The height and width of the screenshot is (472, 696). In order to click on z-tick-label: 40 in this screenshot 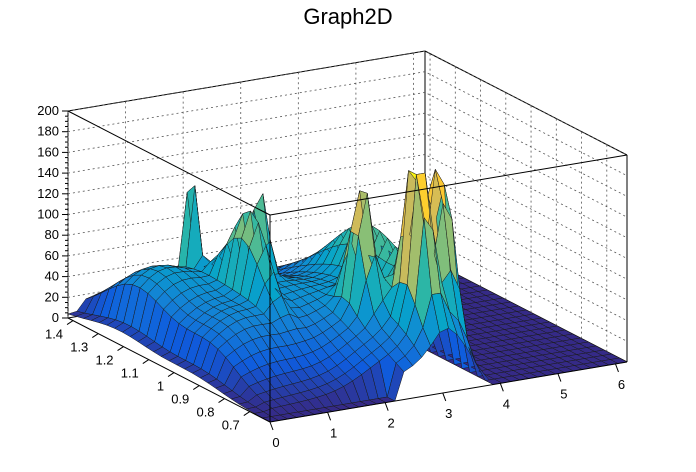, I will do `click(52, 276)`.